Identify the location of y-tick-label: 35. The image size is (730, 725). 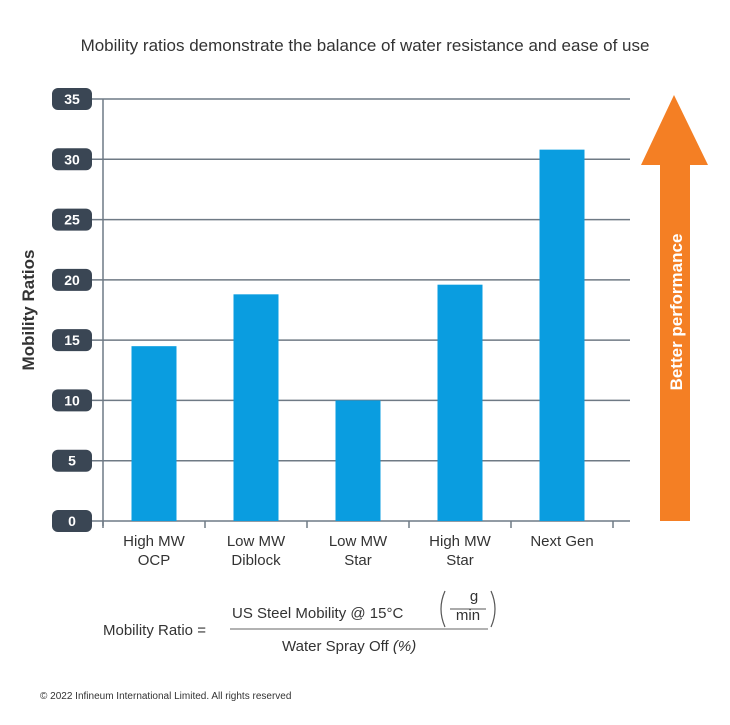
(72, 99).